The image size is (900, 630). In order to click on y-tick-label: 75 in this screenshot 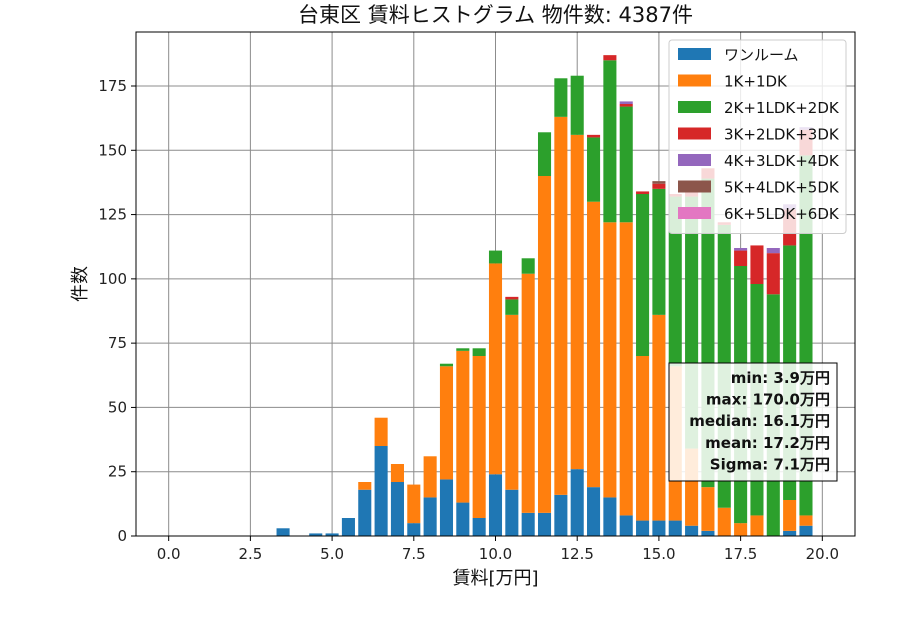, I will do `click(117, 343)`.